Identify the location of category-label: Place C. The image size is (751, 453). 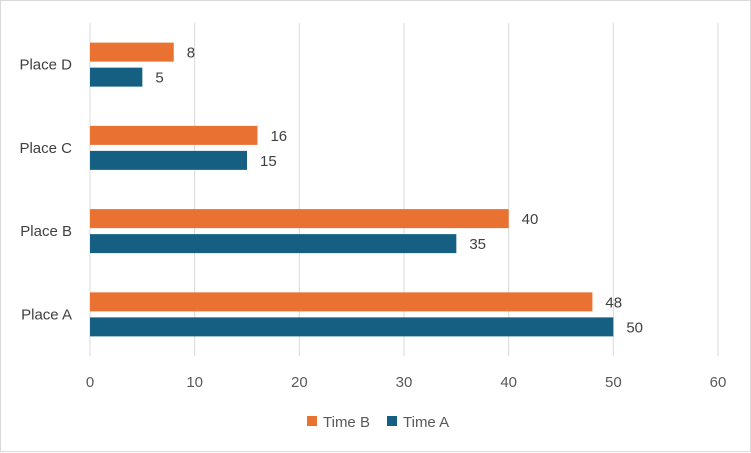
(45, 148).